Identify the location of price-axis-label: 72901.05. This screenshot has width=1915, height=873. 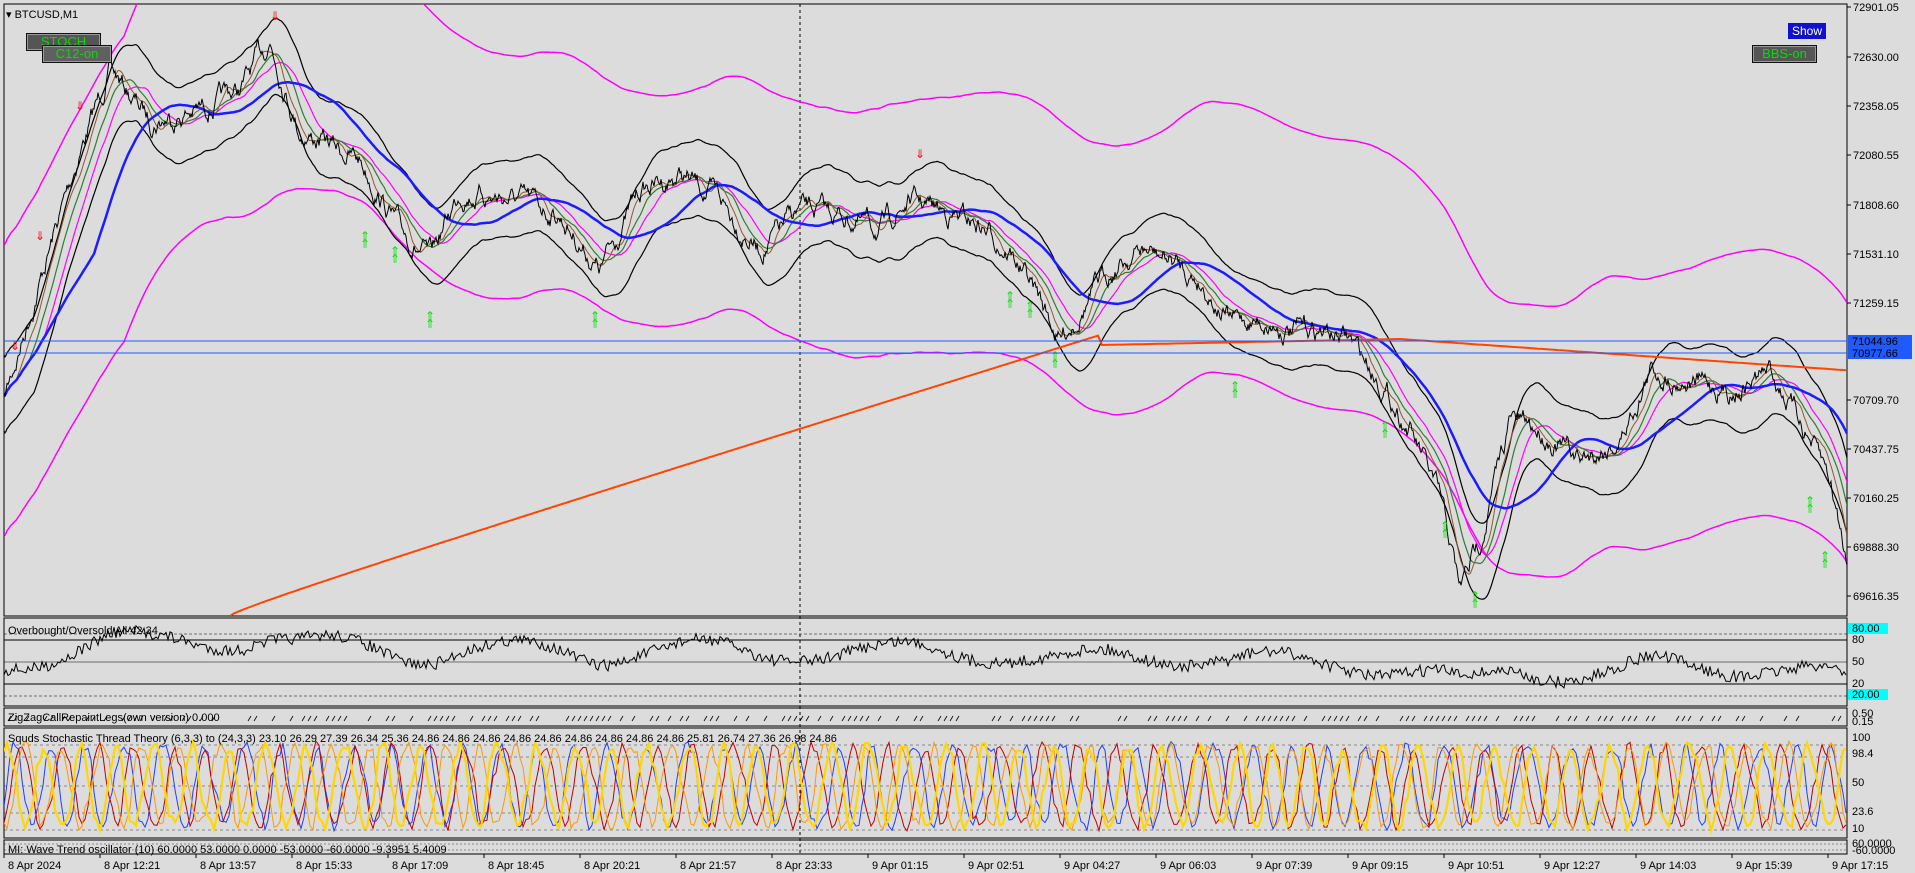
(1876, 8).